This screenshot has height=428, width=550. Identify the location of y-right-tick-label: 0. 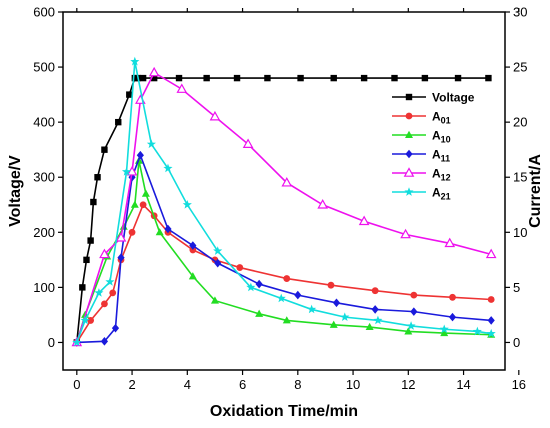
(516, 342).